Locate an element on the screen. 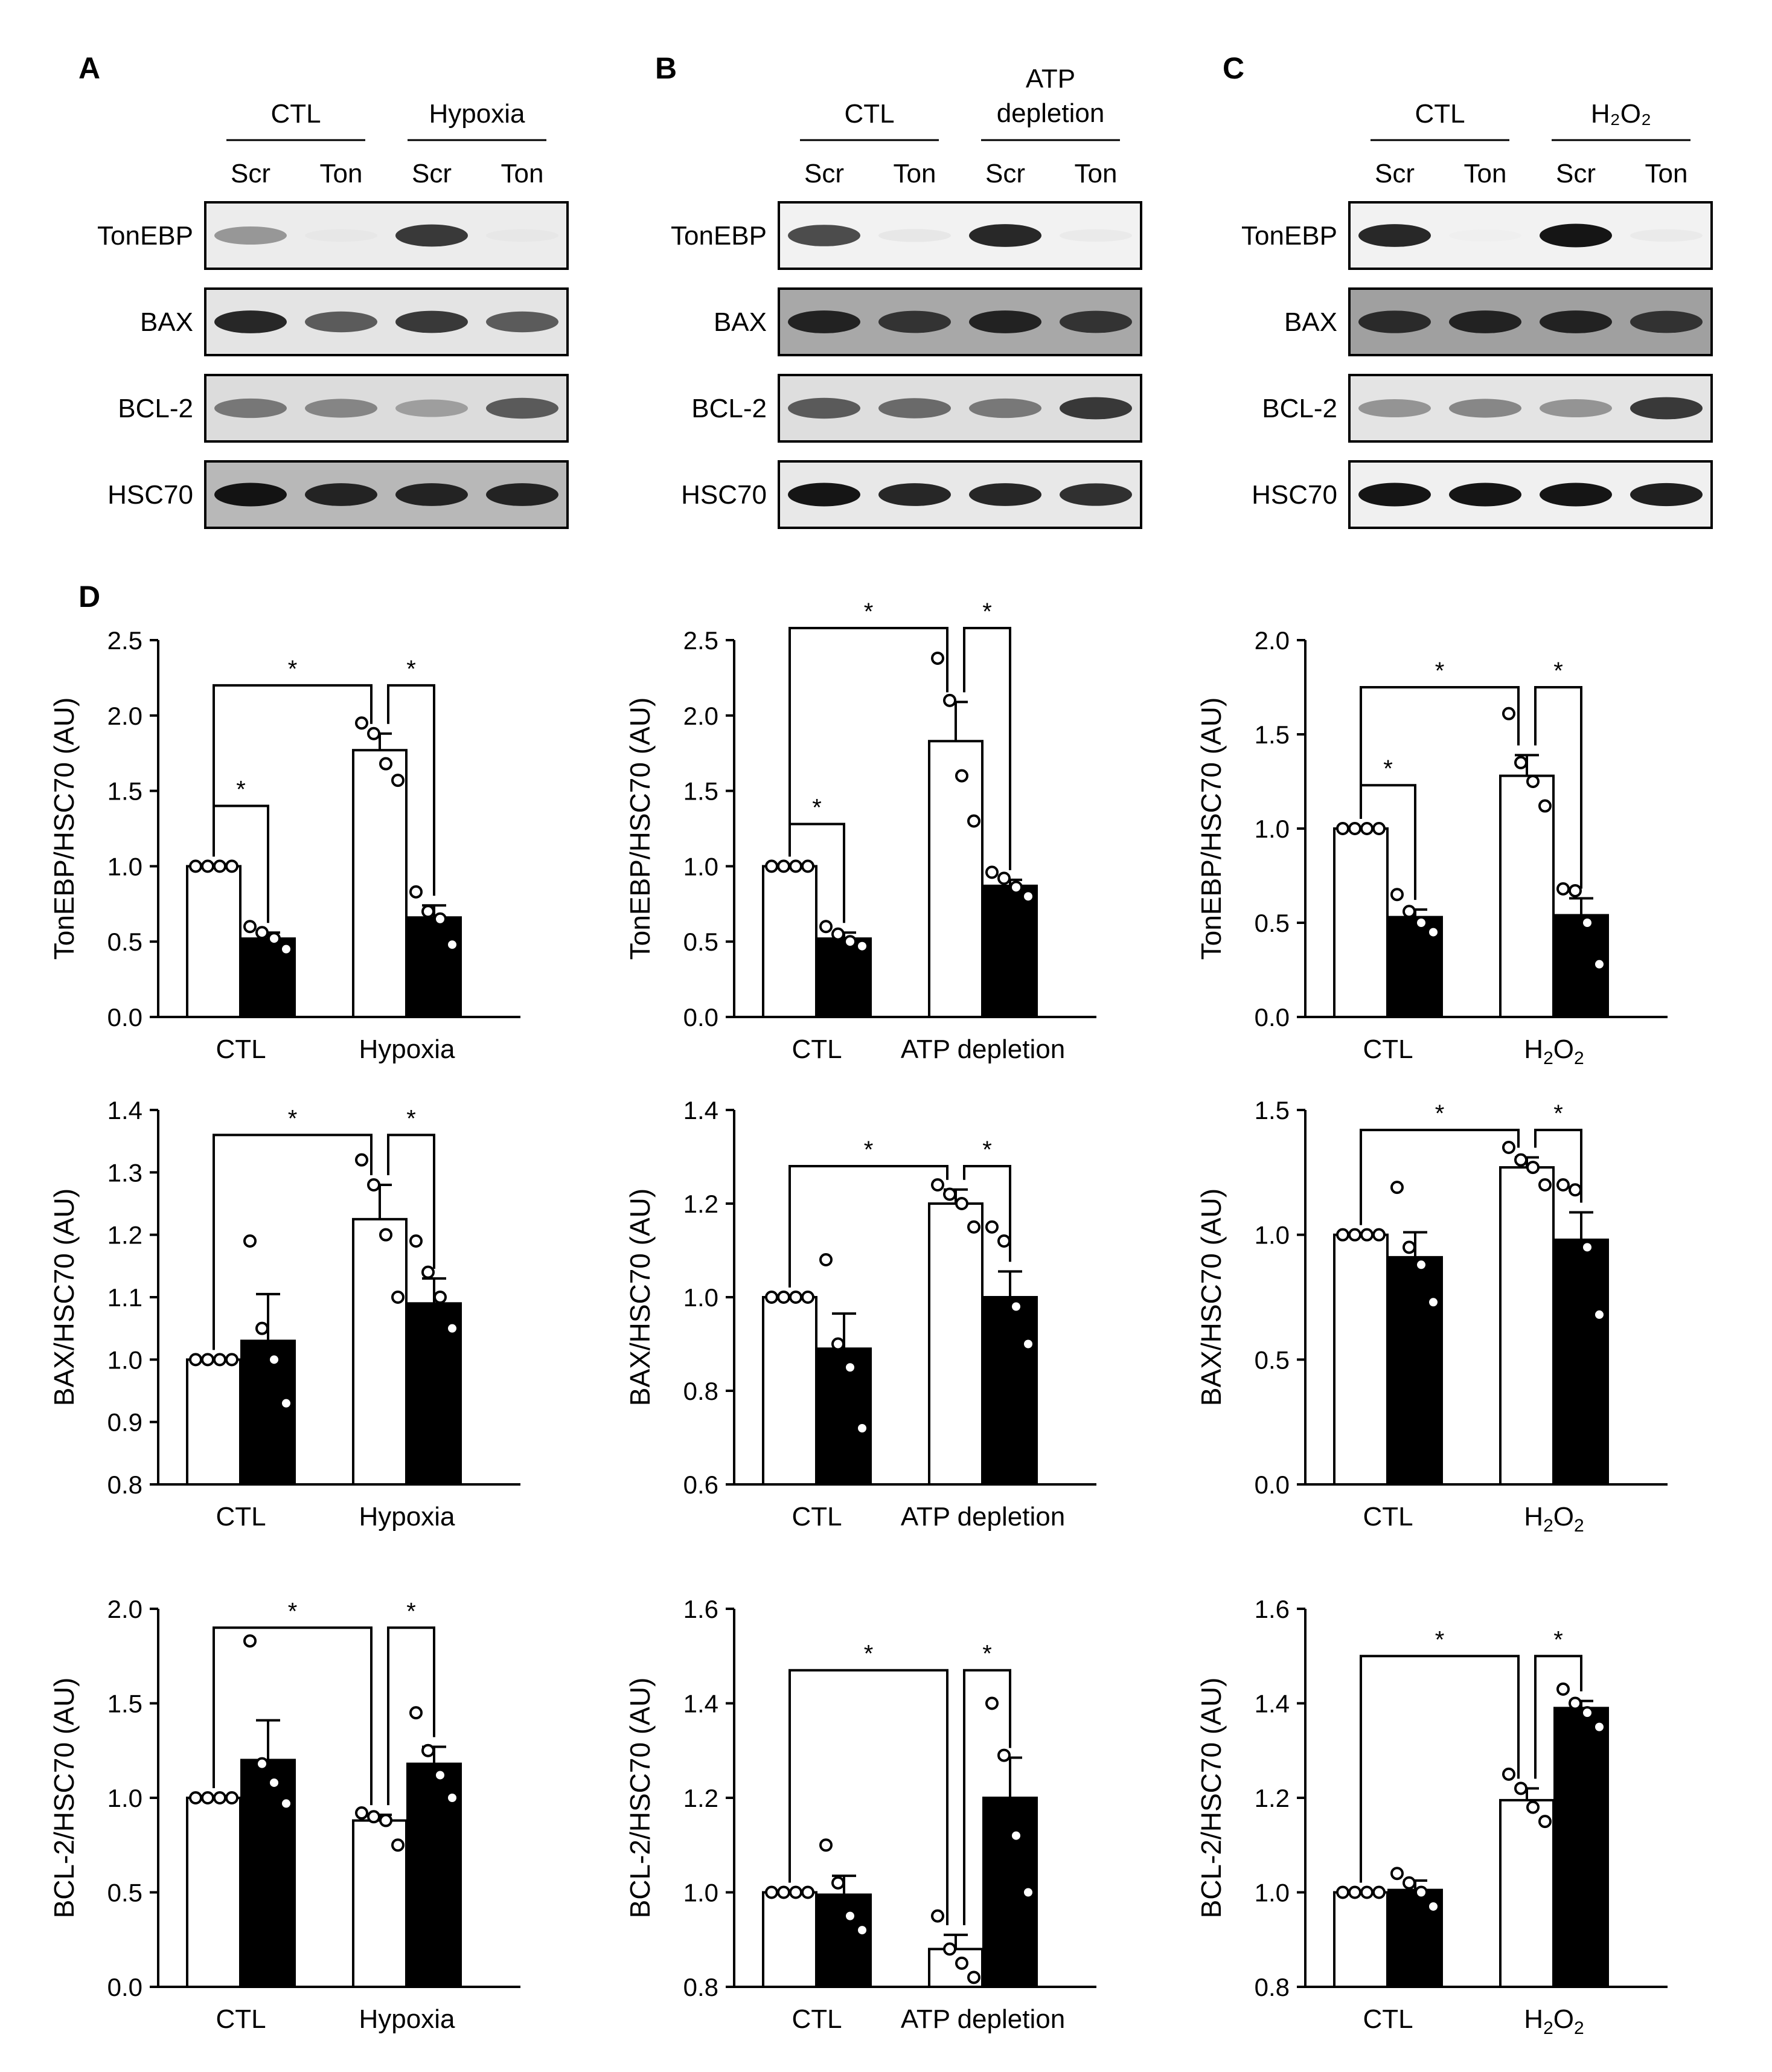  y-tick-label: 0.0 is located at coordinates (1272, 1017).